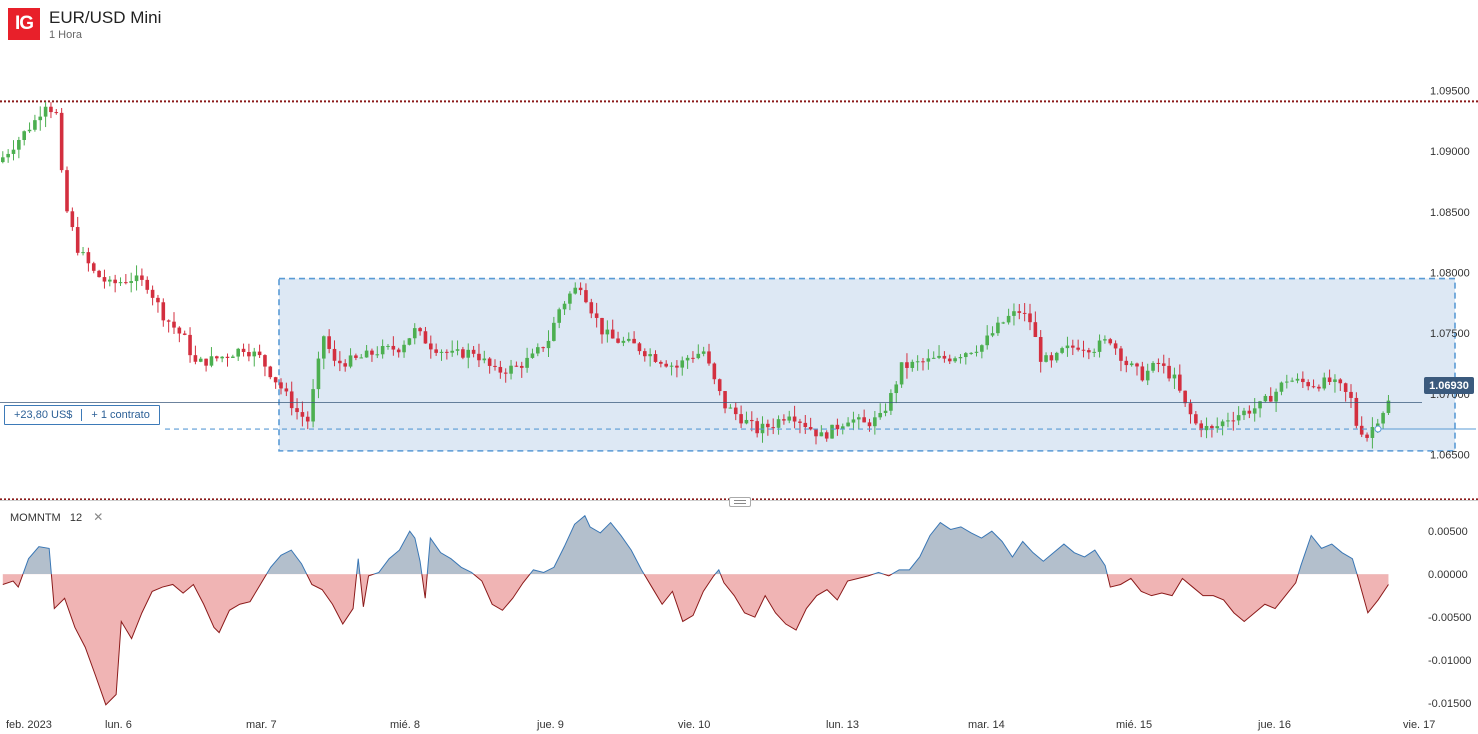 This screenshot has width=1478, height=734. What do you see at coordinates (1450, 274) in the screenshot?
I see `price-axis-tick: 1.08000` at bounding box center [1450, 274].